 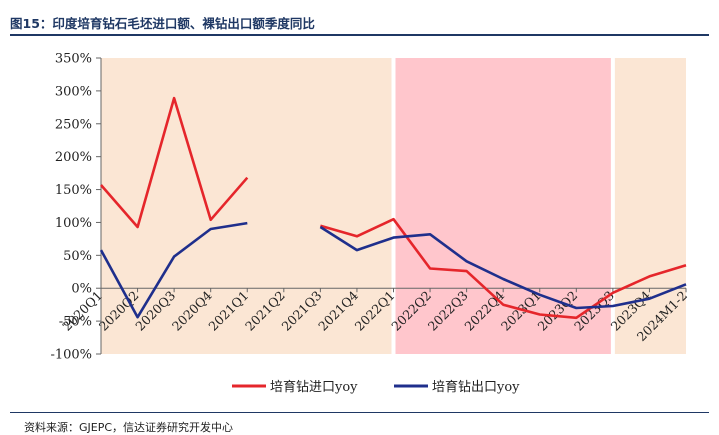 What do you see at coordinates (376, 387) in the screenshot?
I see `legend: 培育钻进口yoy 培育钻出口yoy` at bounding box center [376, 387].